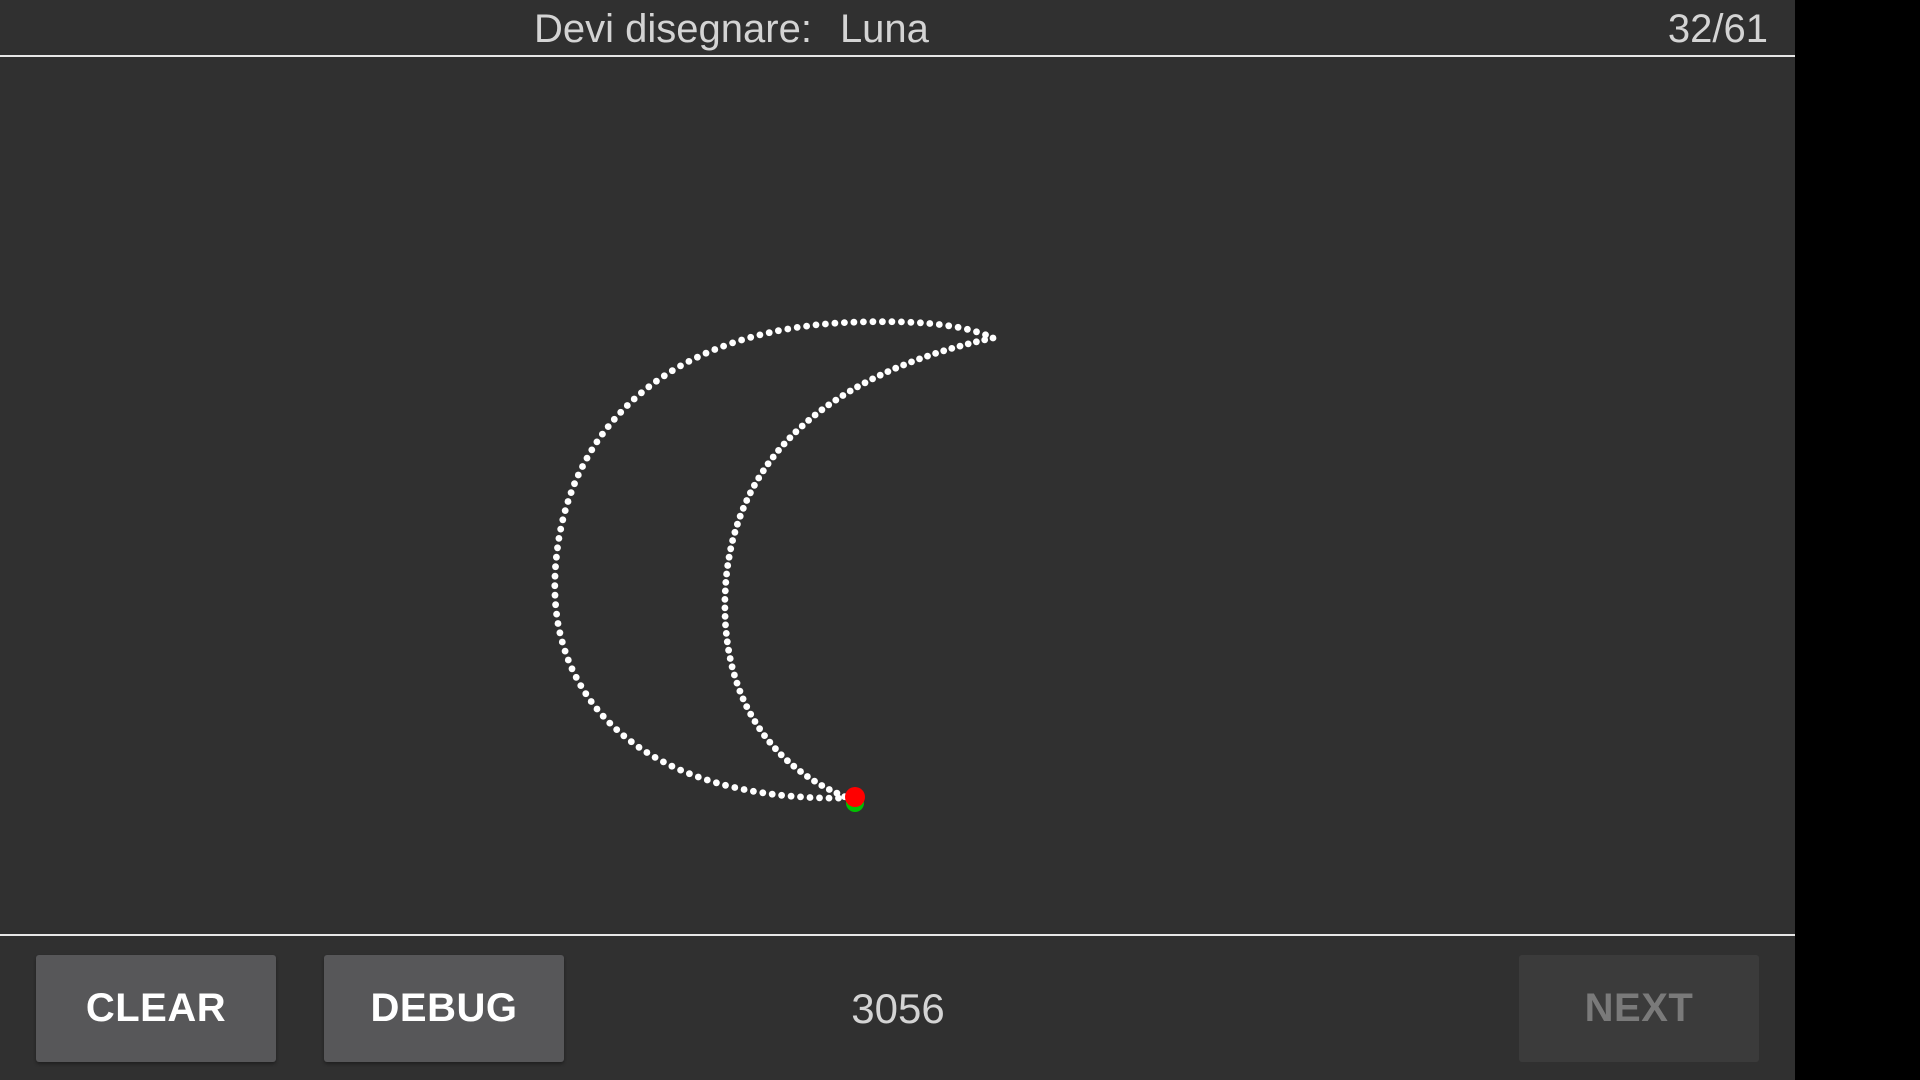  What do you see at coordinates (444, 1008) in the screenshot?
I see `debug-button: DEBUG` at bounding box center [444, 1008].